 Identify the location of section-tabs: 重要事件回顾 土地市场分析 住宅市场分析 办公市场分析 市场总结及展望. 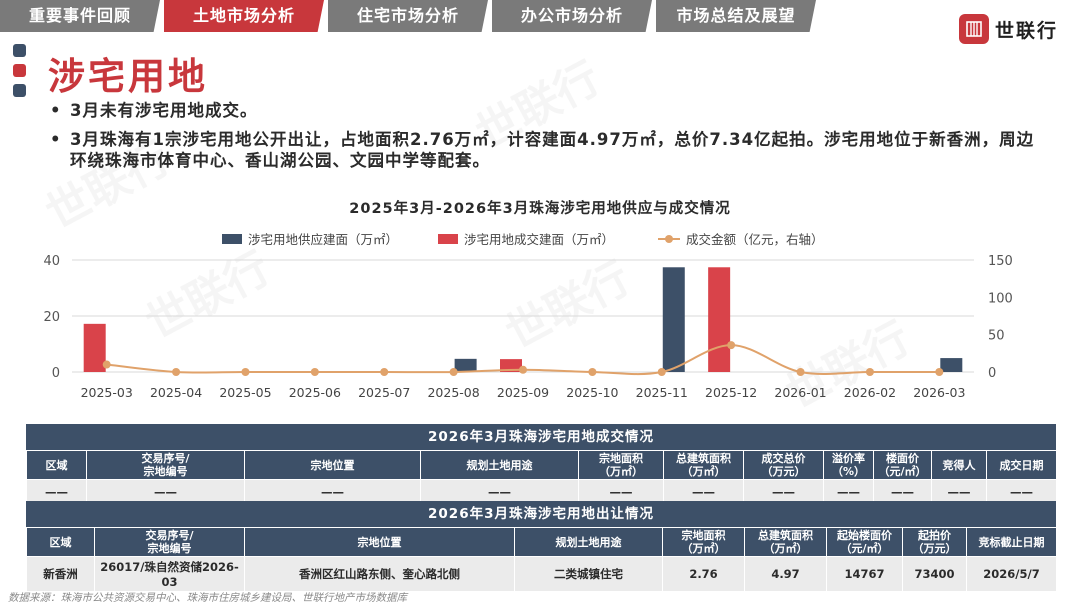
(410, 16).